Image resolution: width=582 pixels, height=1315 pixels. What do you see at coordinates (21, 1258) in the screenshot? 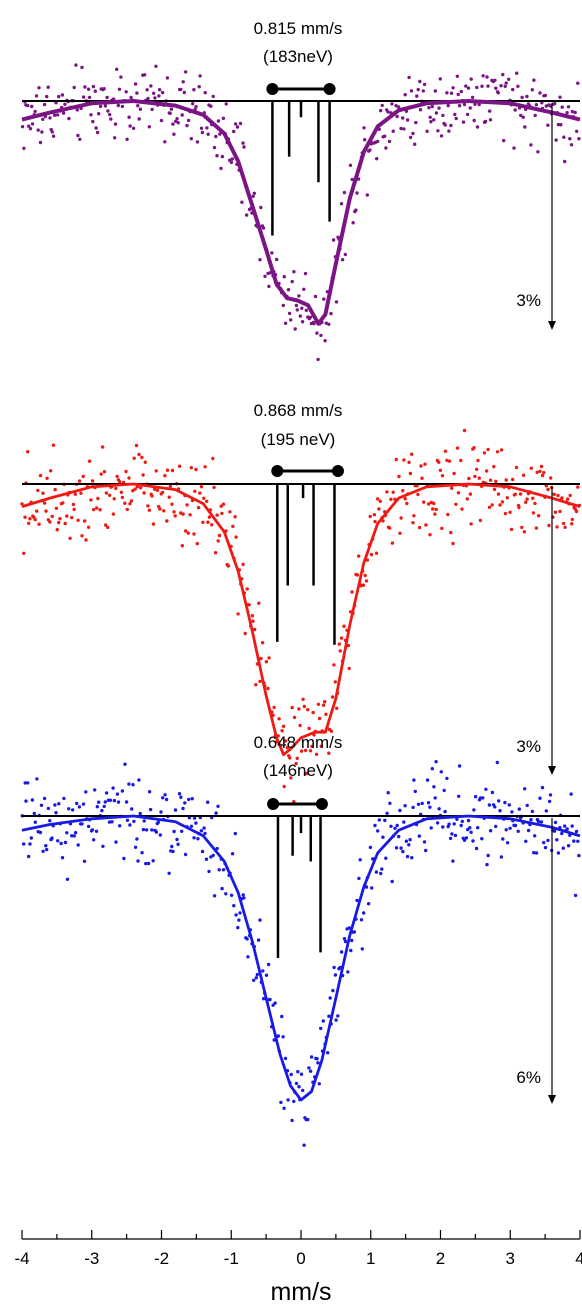
I see `x-tick-label: -4` at bounding box center [21, 1258].